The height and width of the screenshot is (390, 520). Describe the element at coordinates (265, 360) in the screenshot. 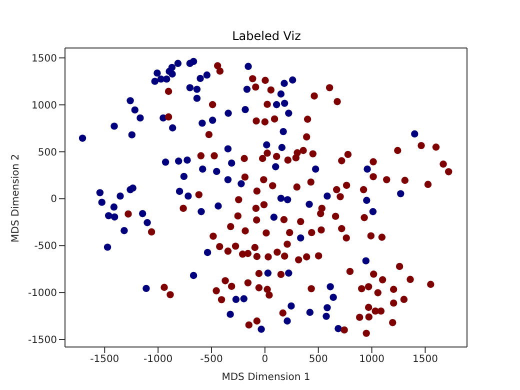

I see `x-tick-label: 0` at that location.